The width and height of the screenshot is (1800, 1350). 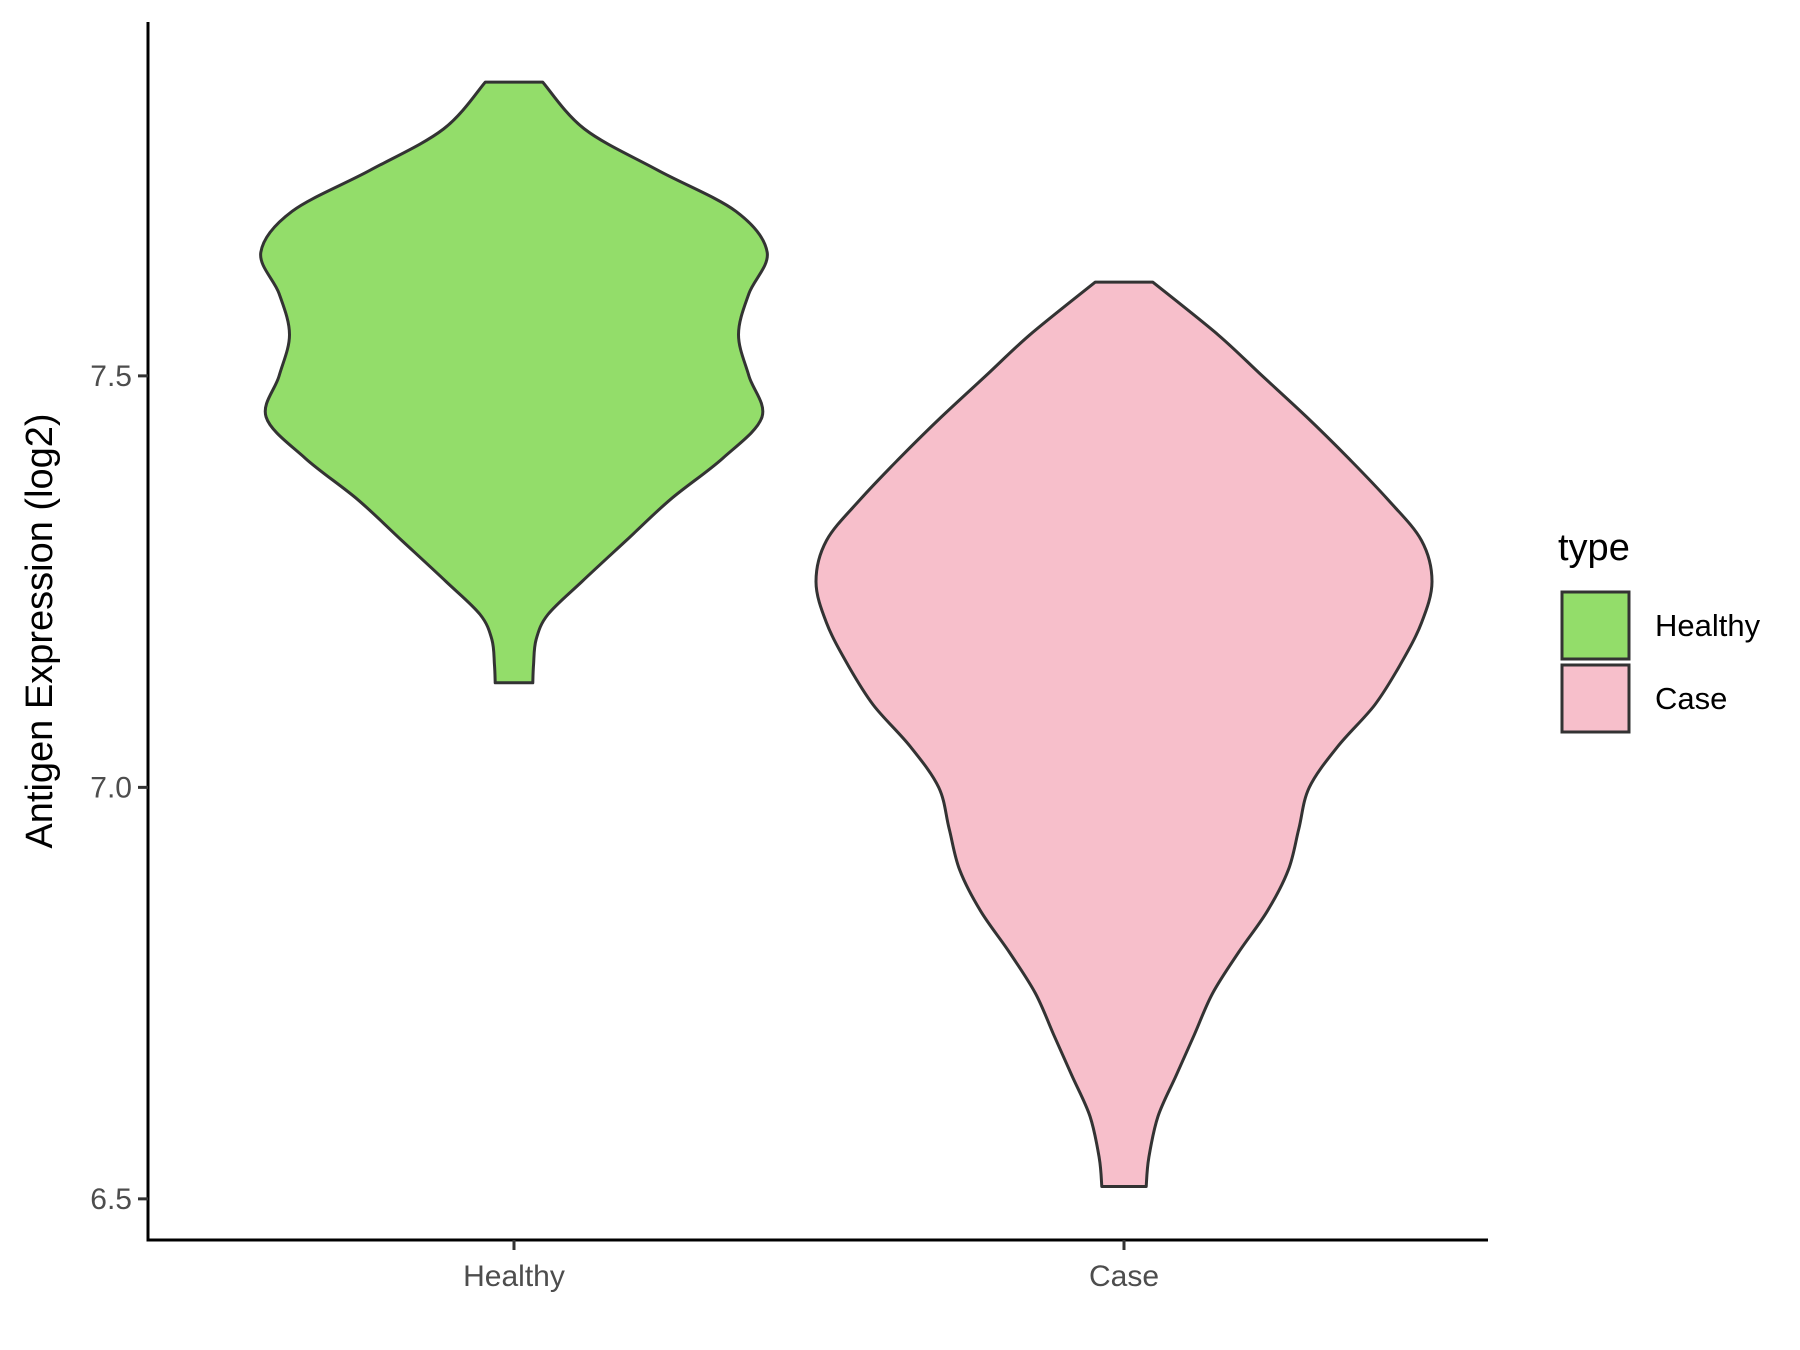 I want to click on y-ticks: 6.5 7.0 7.5, so click(x=119, y=788).